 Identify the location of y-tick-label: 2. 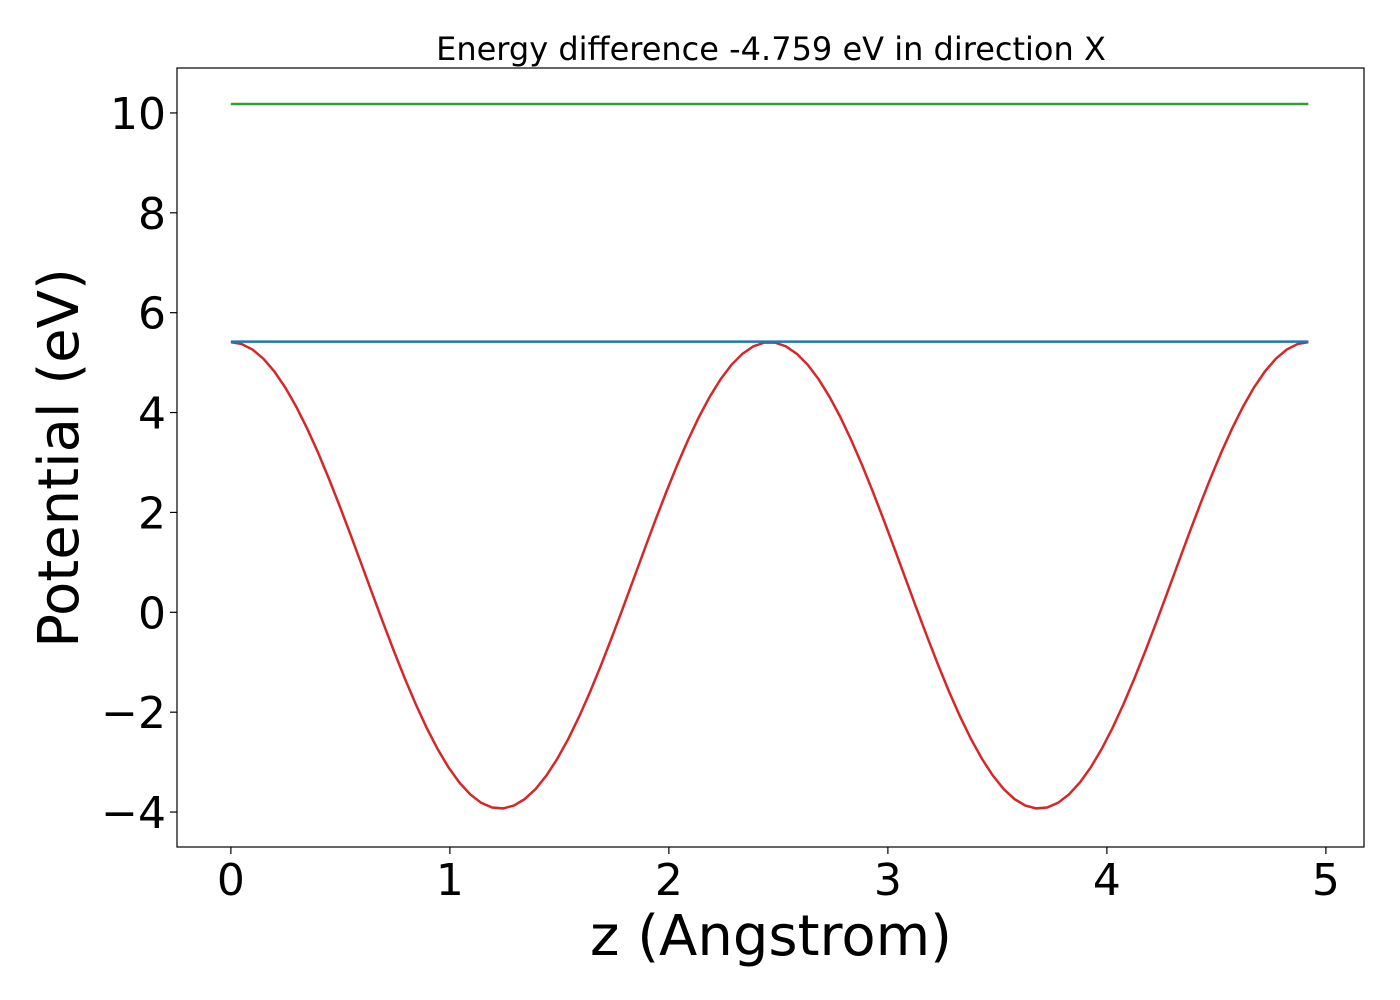
(152, 513).